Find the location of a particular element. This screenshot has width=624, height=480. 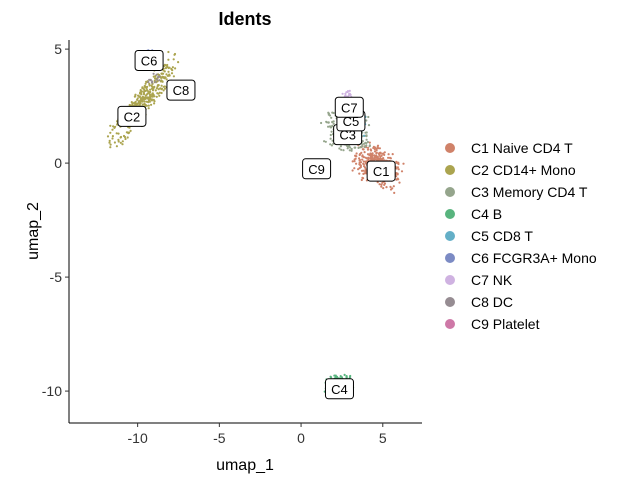

legend-item: C2 CD14+ Mono is located at coordinates (510, 170).